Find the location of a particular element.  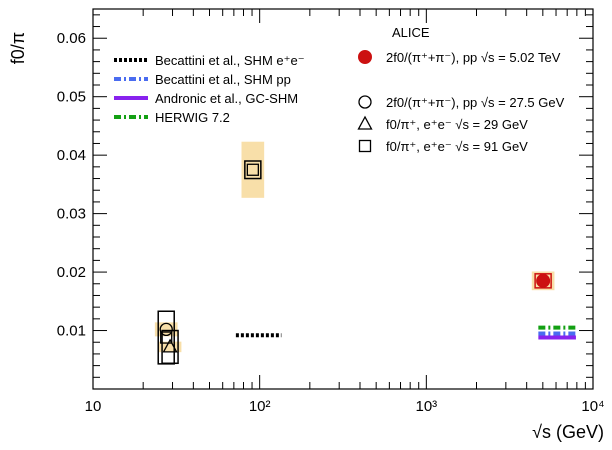

y-tick-label: 0.01 is located at coordinates (71, 331).